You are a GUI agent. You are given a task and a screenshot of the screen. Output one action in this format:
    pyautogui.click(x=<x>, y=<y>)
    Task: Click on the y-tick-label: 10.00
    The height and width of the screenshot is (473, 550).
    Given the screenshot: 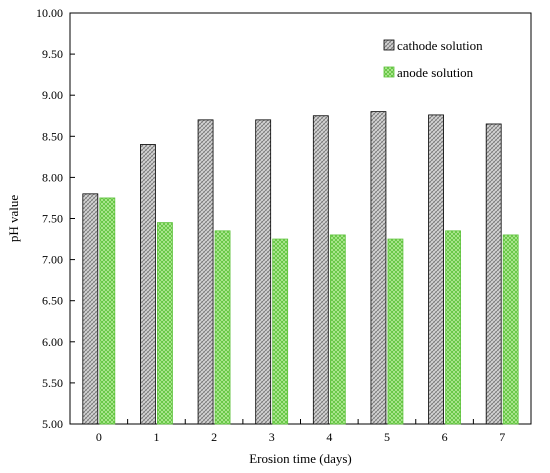 What is the action you would take?
    pyautogui.click(x=49, y=13)
    